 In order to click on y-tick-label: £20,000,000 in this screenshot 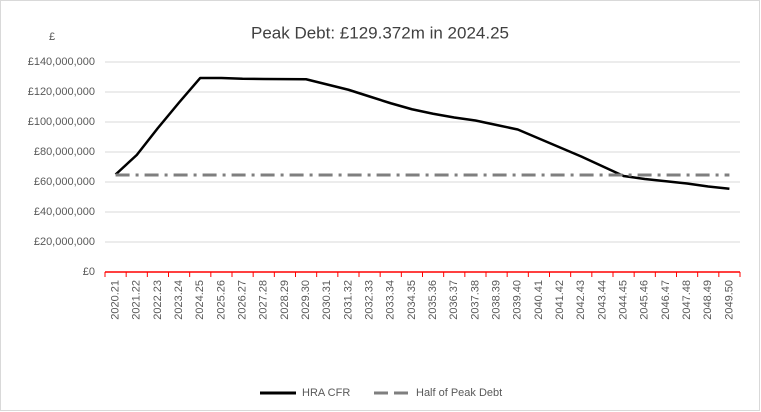, I will do `click(64, 242)`.